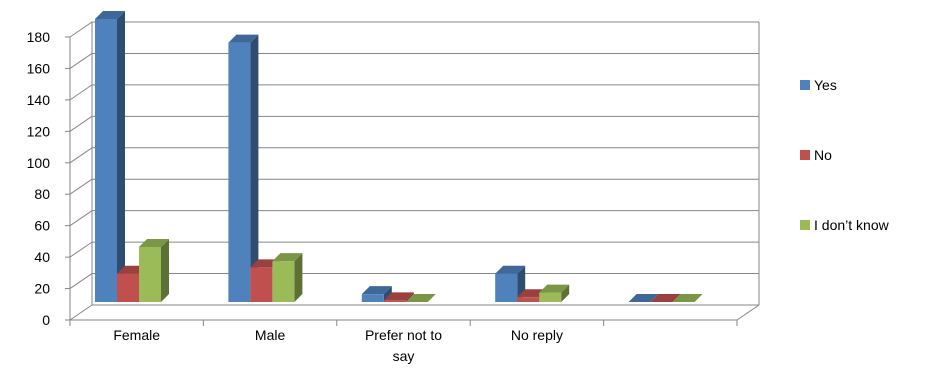 This screenshot has width=943, height=369. I want to click on y-tick-label: 140, so click(39, 100).